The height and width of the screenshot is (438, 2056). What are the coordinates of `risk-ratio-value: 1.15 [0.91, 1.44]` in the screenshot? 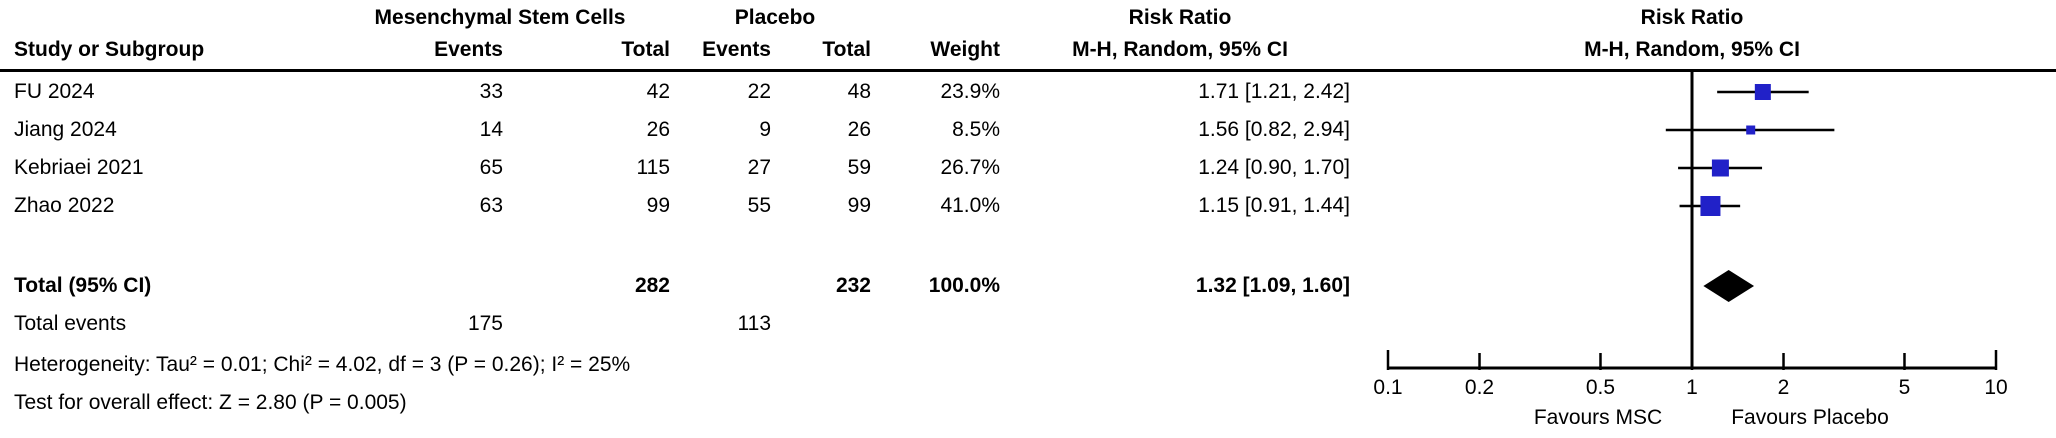 It's located at (1274, 205).